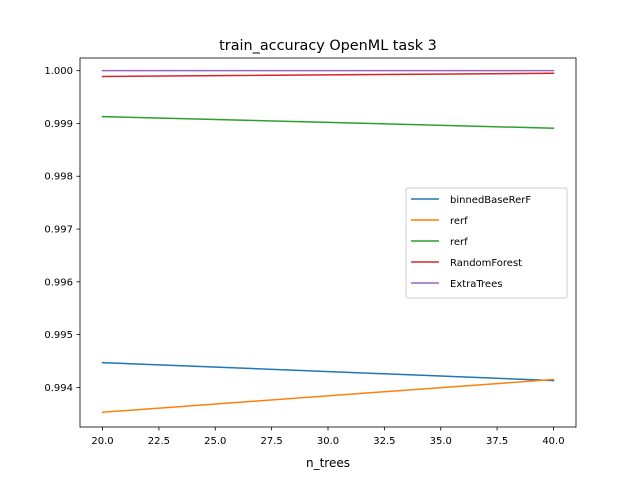 The height and width of the screenshot is (480, 640). I want to click on y-axis: 0.994 0.995 0.996 0.997 0.998 0.999 1.000, so click(62, 230).